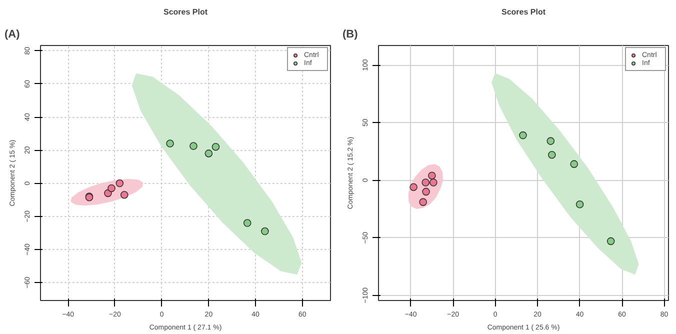 The image size is (676, 334). I want to click on text: (B), so click(350, 34).